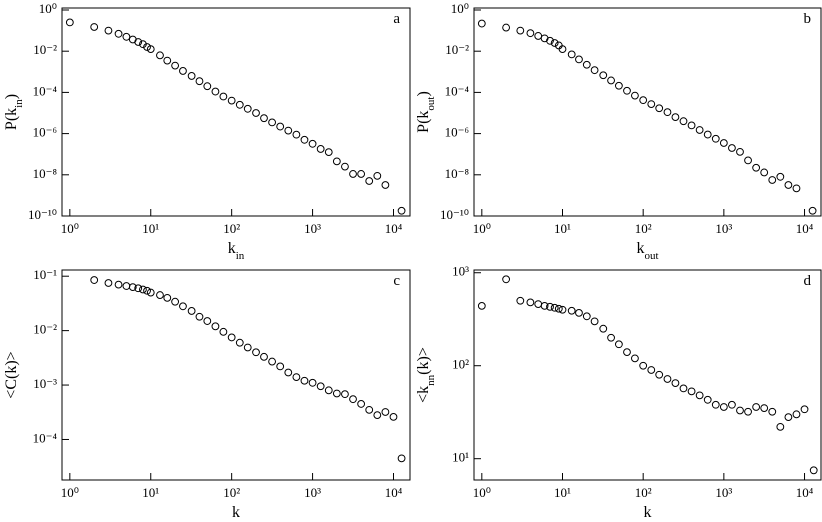  Describe the element at coordinates (45, 132) in the screenshot. I see `y-tick-label: 10⁻⁶` at that location.